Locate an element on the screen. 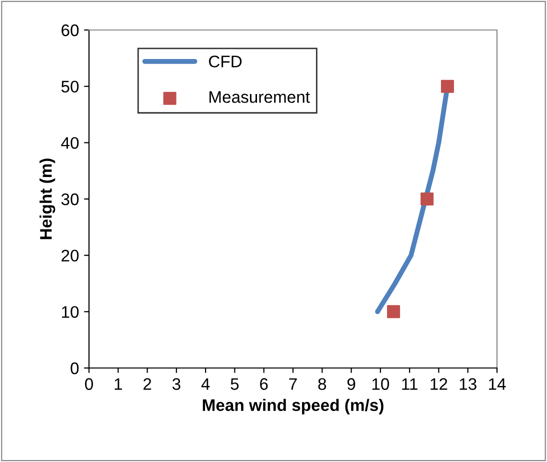 This screenshot has width=547, height=462. y-tick-label: 0 is located at coordinates (74, 368).